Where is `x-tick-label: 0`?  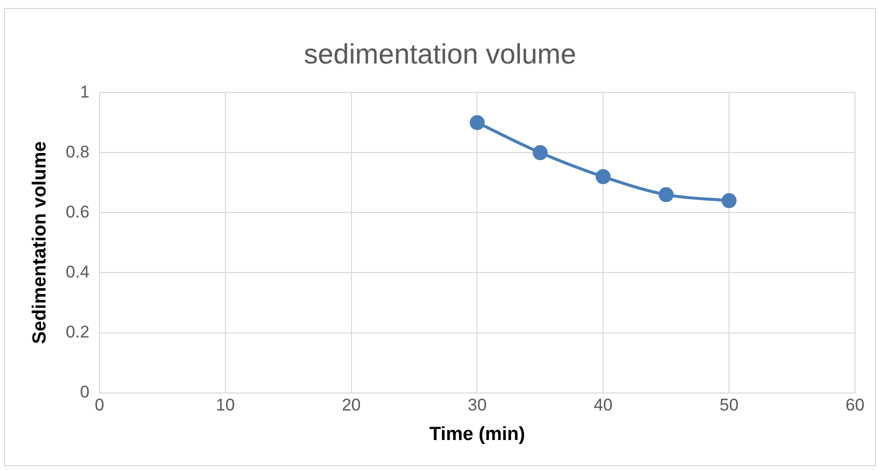 x-tick-label: 0 is located at coordinates (99, 405).